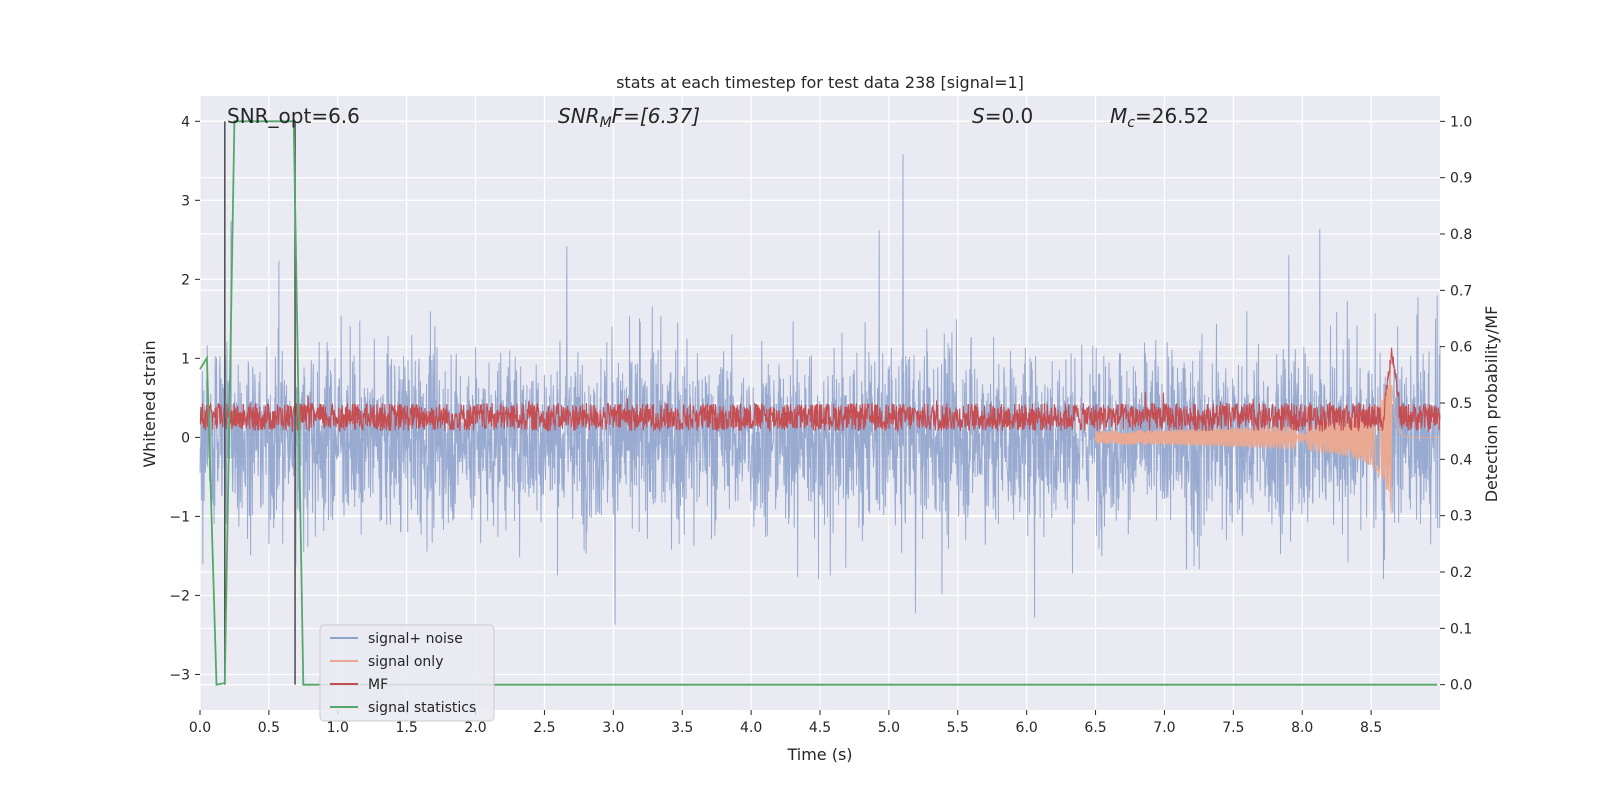 The width and height of the screenshot is (1600, 800). I want to click on series-mf, so click(820, 390).